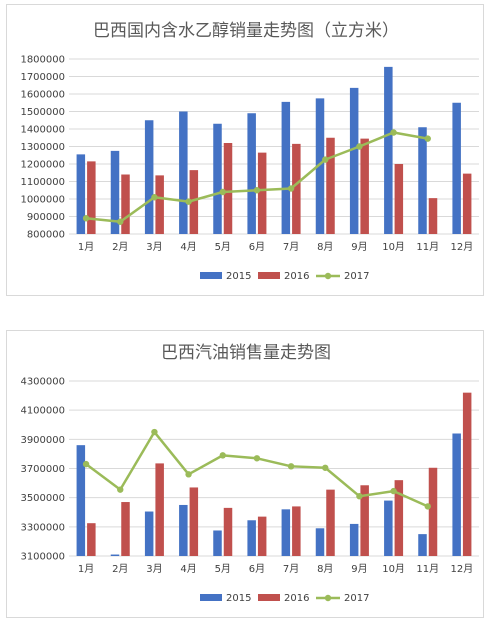  I want to click on x-tick-label: 10月, so click(393, 569).